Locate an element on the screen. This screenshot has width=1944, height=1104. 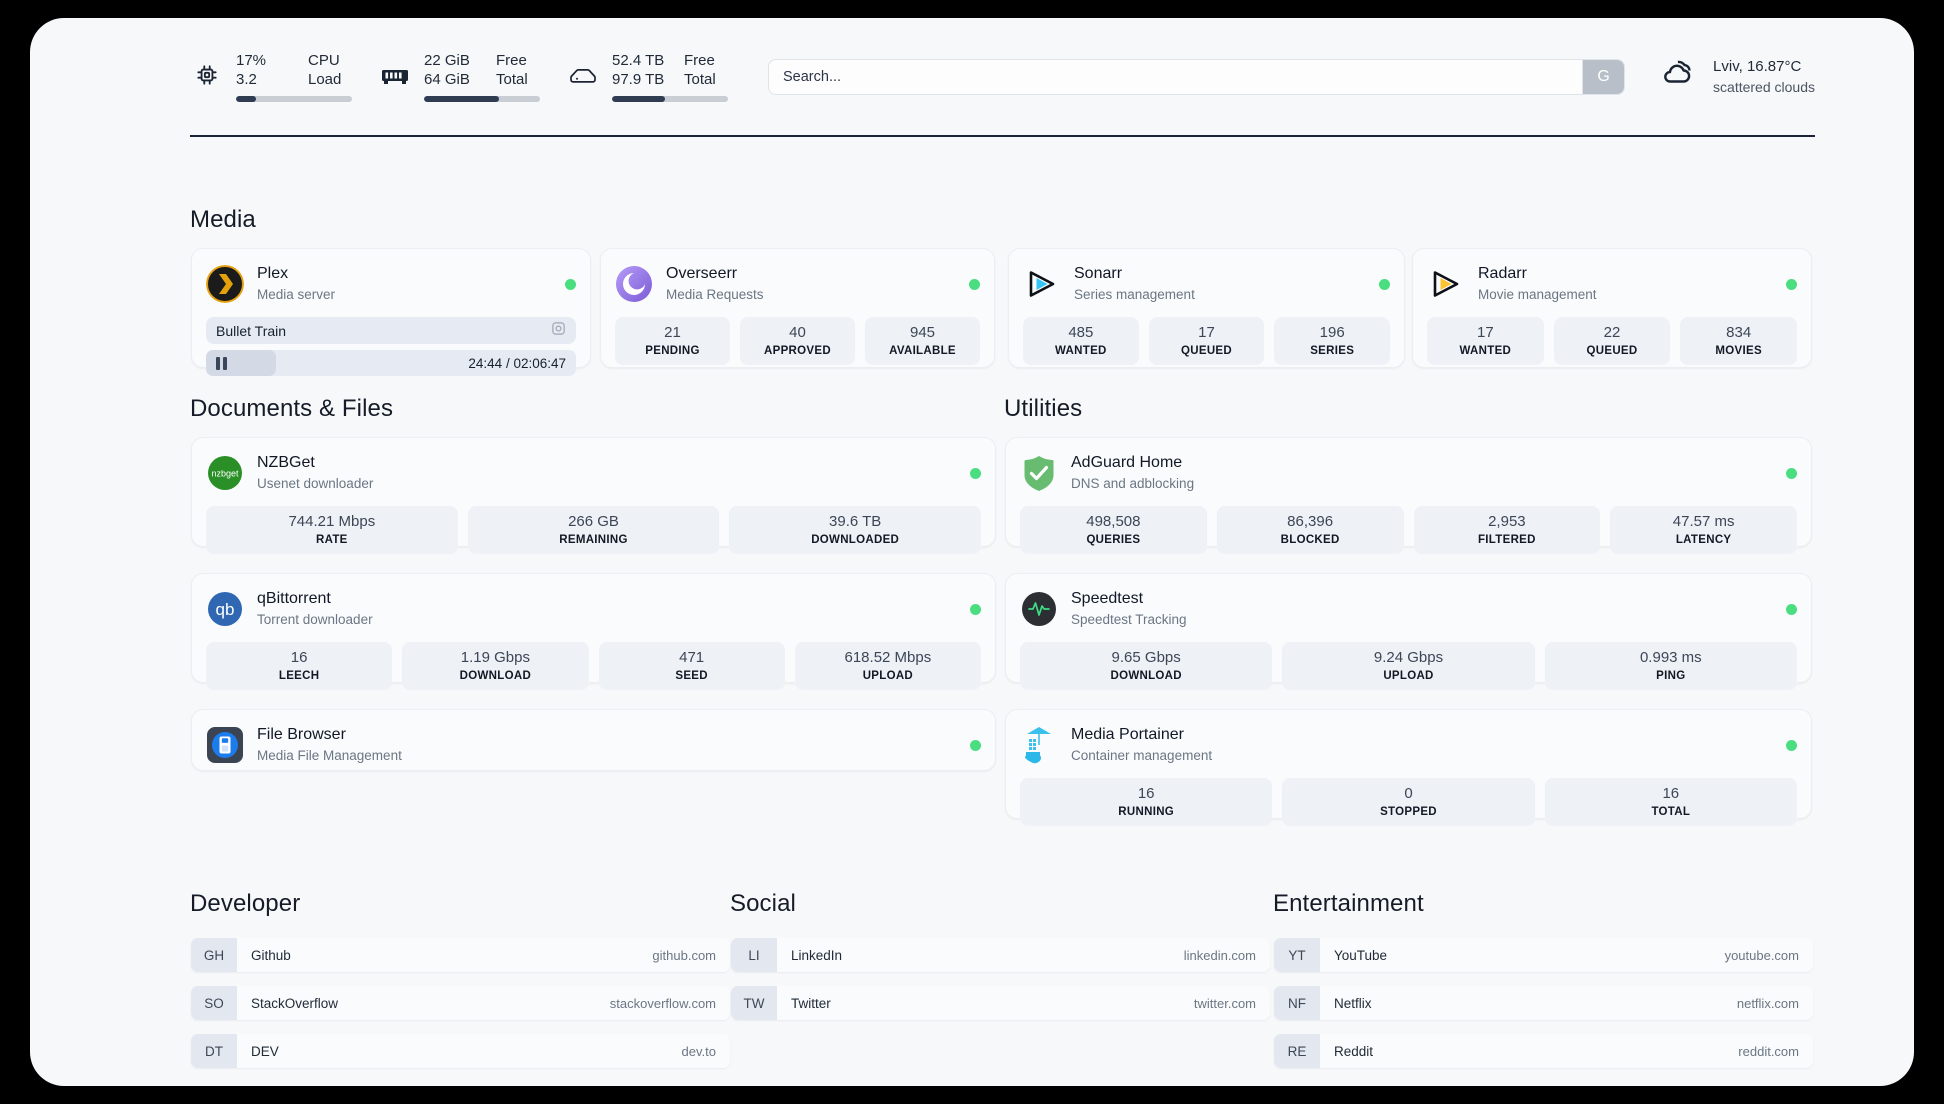
stat-tile: 498,508 QUERIES is located at coordinates (1113, 530).